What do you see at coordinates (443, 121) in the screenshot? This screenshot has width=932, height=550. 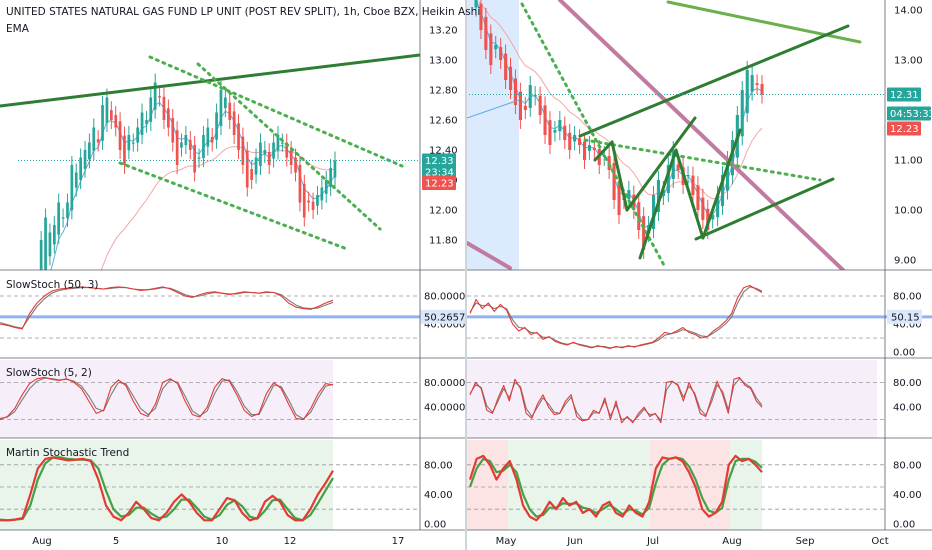 I see `y-tick-label: 12.60` at bounding box center [443, 121].